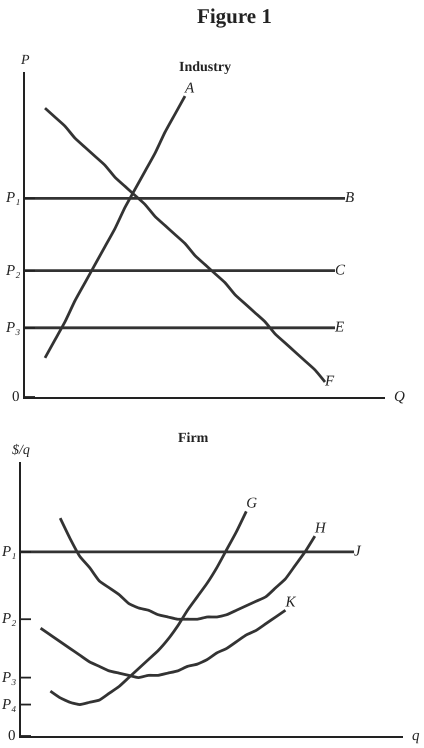 This screenshot has height=748, width=424. Describe the element at coordinates (252, 504) in the screenshot. I see `series-label: G` at that location.